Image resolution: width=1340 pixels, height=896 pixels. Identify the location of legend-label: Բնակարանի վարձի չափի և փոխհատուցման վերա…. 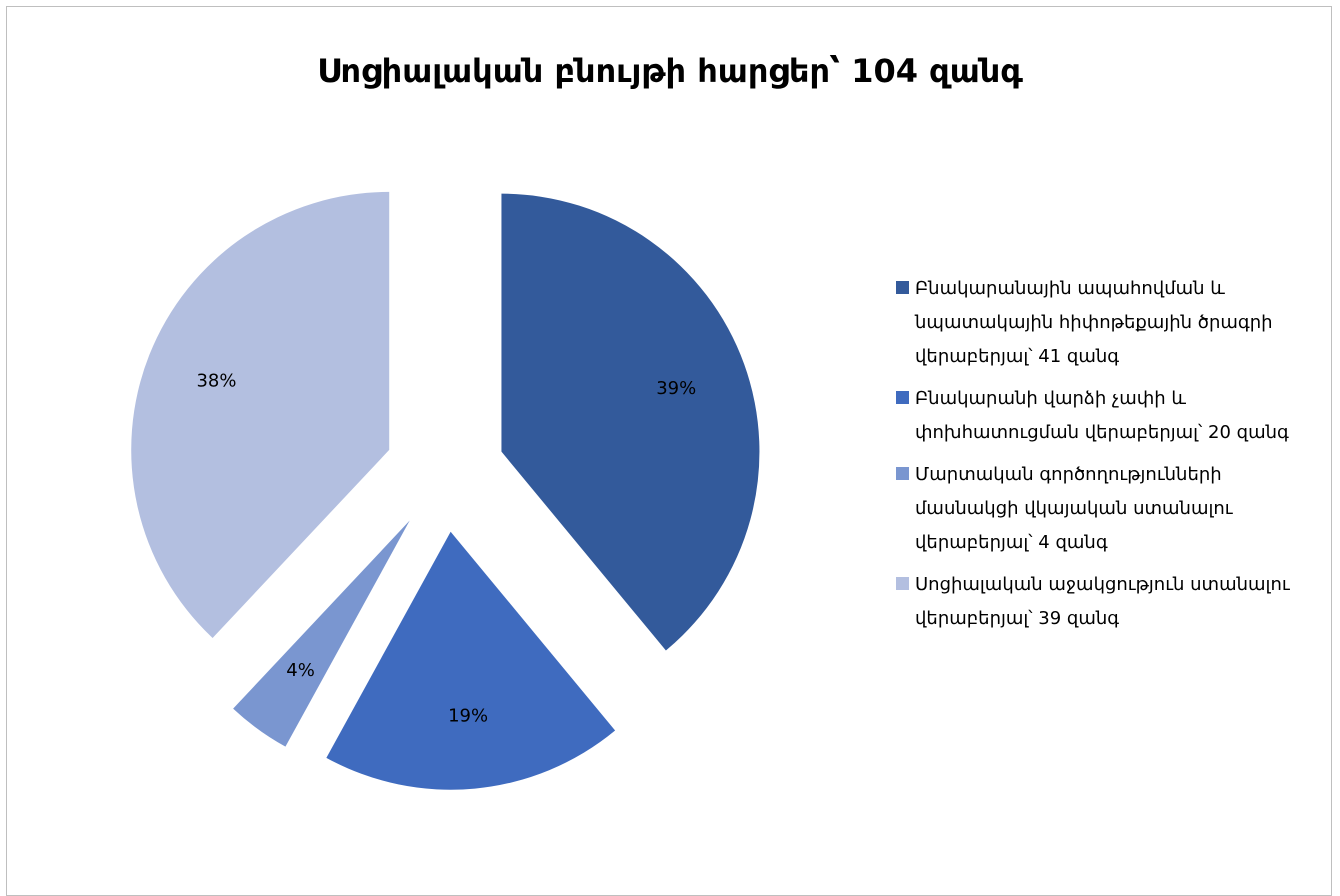
(1102, 415).